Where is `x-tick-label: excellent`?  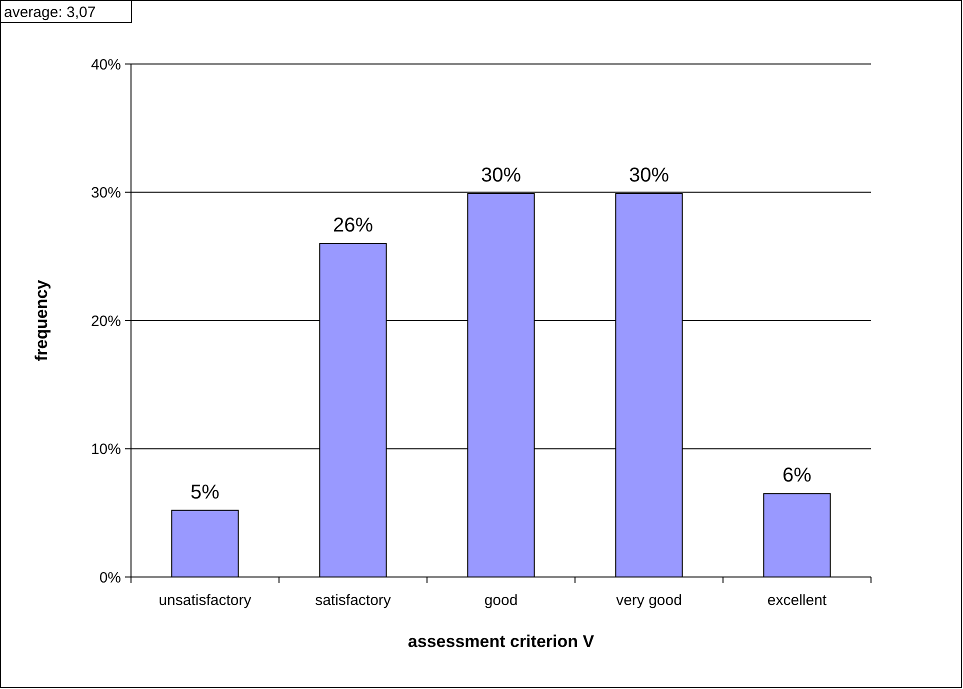
x-tick-label: excellent is located at coordinates (797, 600).